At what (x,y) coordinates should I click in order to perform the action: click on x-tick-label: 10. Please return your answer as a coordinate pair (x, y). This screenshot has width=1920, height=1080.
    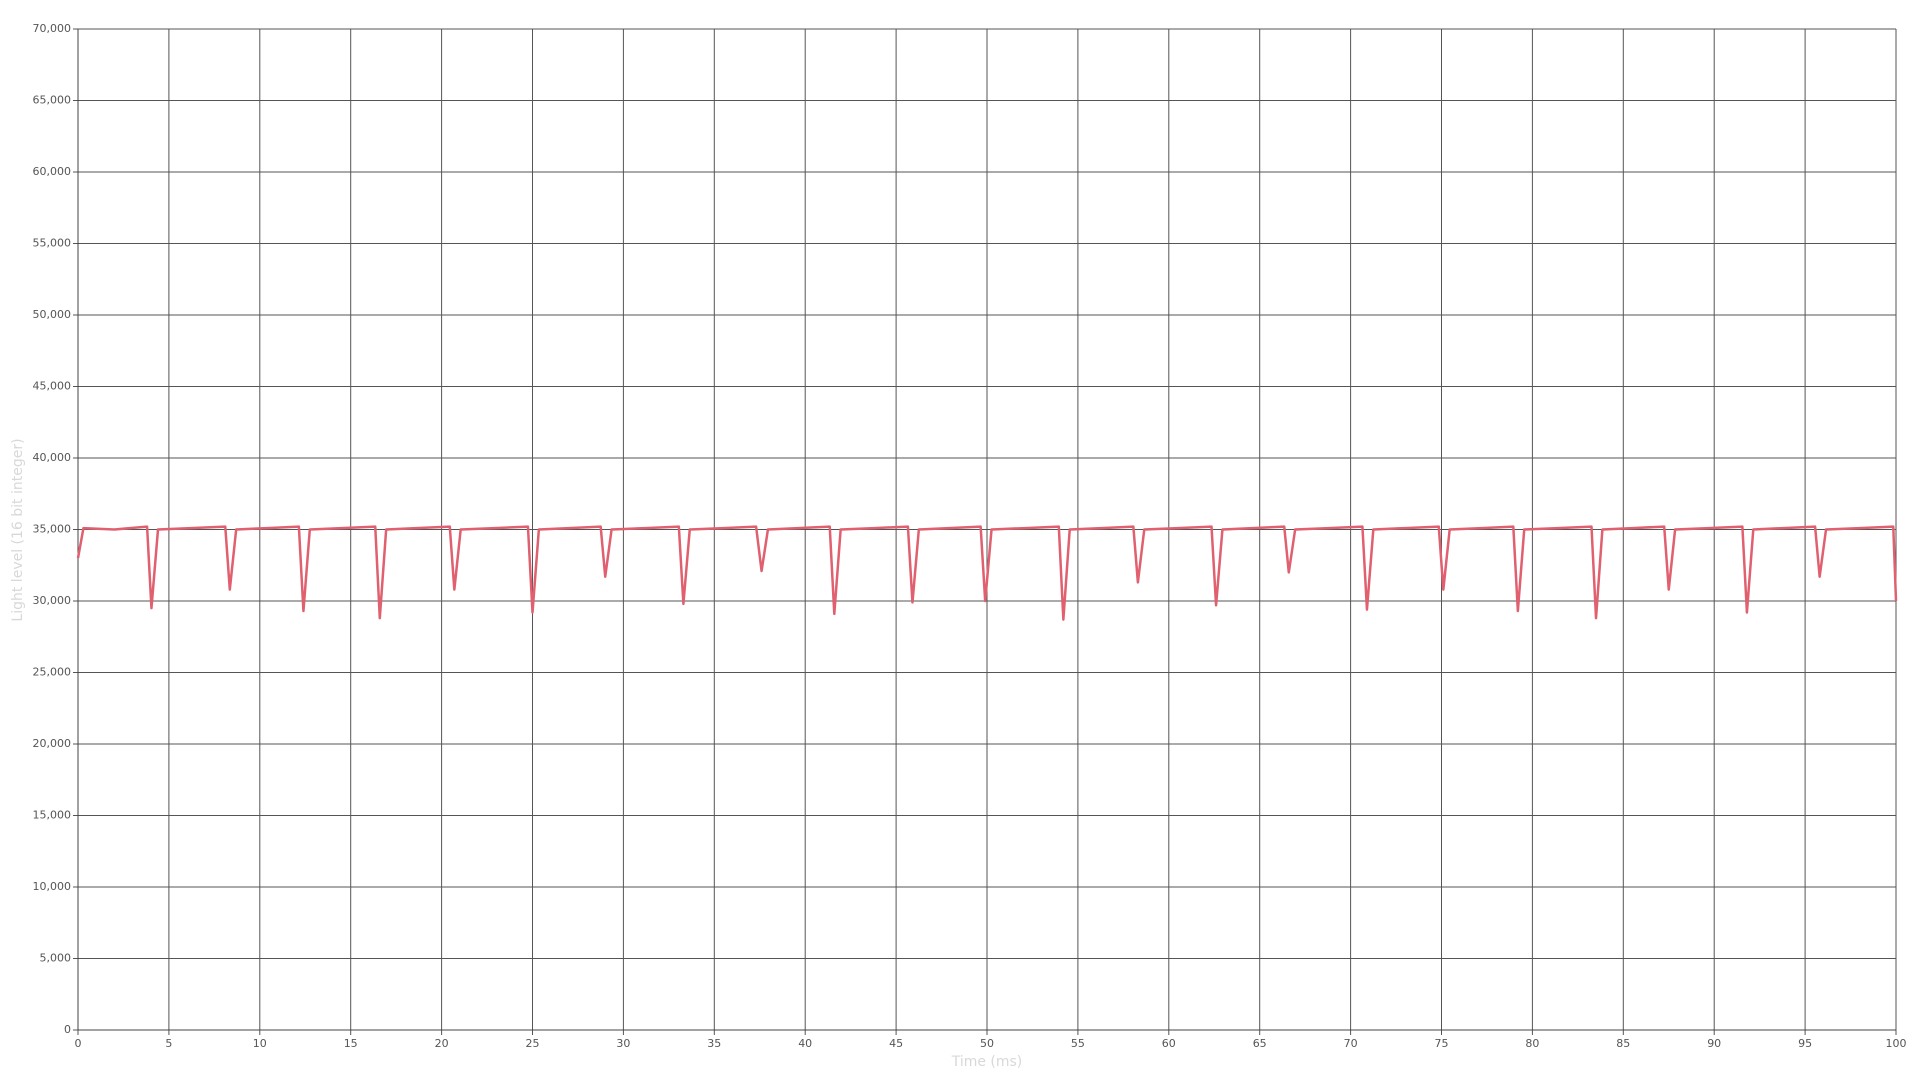
    Looking at the image, I should click on (260, 1043).